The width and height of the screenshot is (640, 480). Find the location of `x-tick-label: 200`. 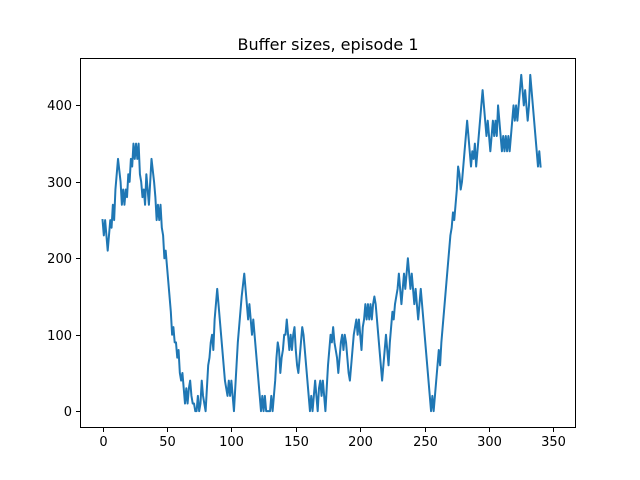

x-tick-label: 200 is located at coordinates (360, 442).